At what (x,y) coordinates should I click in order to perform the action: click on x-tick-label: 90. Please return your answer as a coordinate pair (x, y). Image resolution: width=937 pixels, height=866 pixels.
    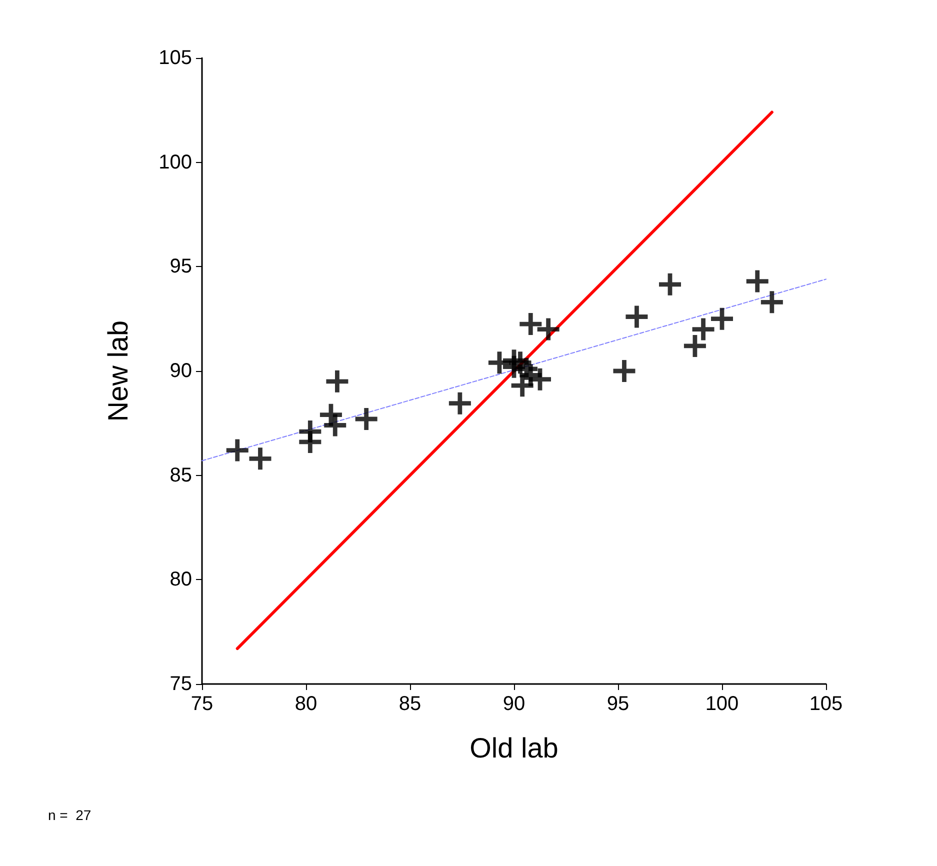
    Looking at the image, I should click on (514, 704).